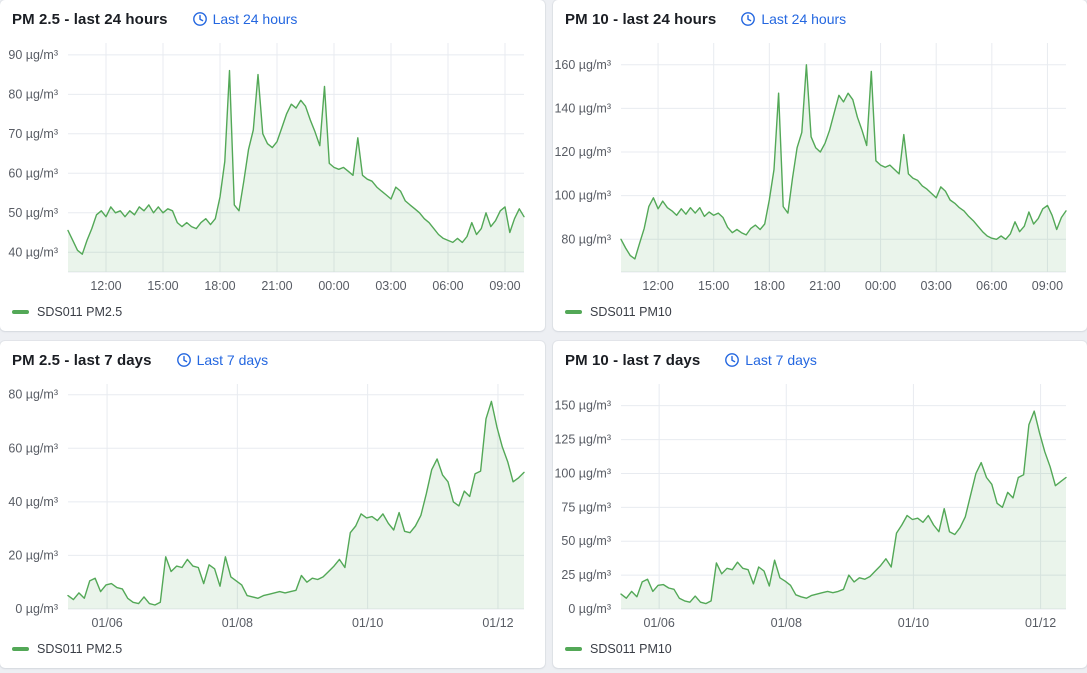  What do you see at coordinates (33, 555) in the screenshot?
I see `y-axis-tick-label: 20 µg/m³` at bounding box center [33, 555].